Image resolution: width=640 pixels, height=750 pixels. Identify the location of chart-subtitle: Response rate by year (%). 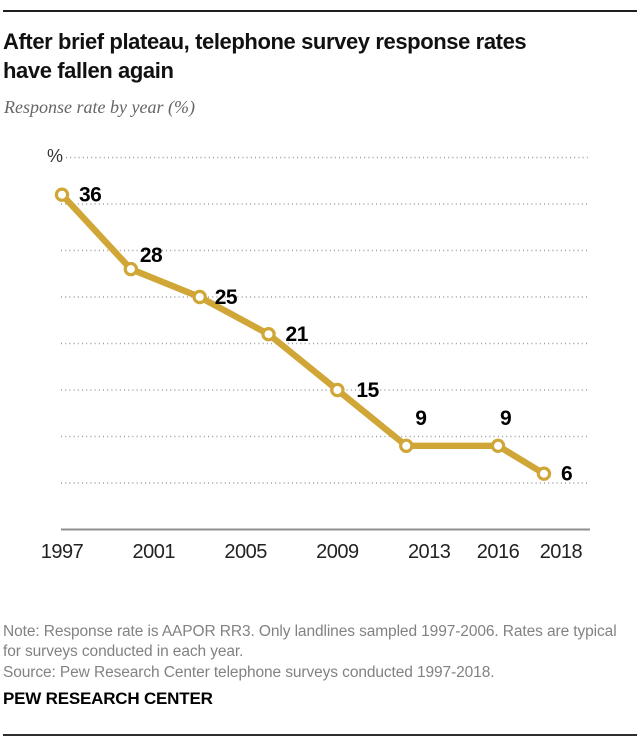
(99, 107).